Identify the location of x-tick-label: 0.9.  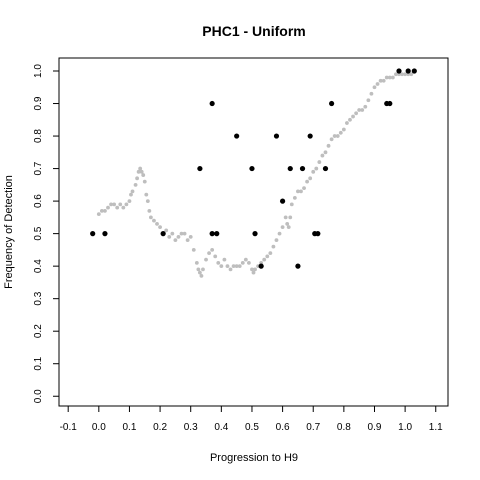
(375, 427).